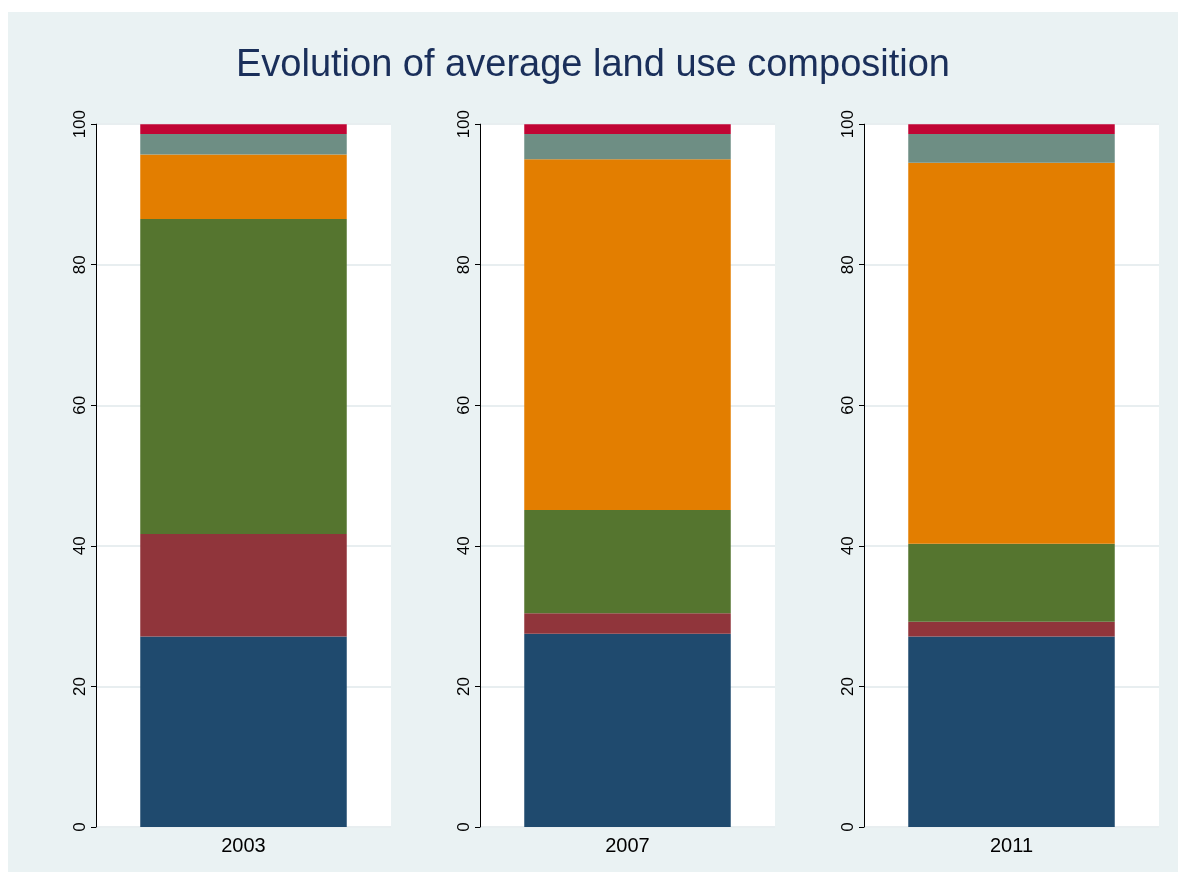  What do you see at coordinates (627, 845) in the screenshot?
I see `x-tick-label: 2007` at bounding box center [627, 845].